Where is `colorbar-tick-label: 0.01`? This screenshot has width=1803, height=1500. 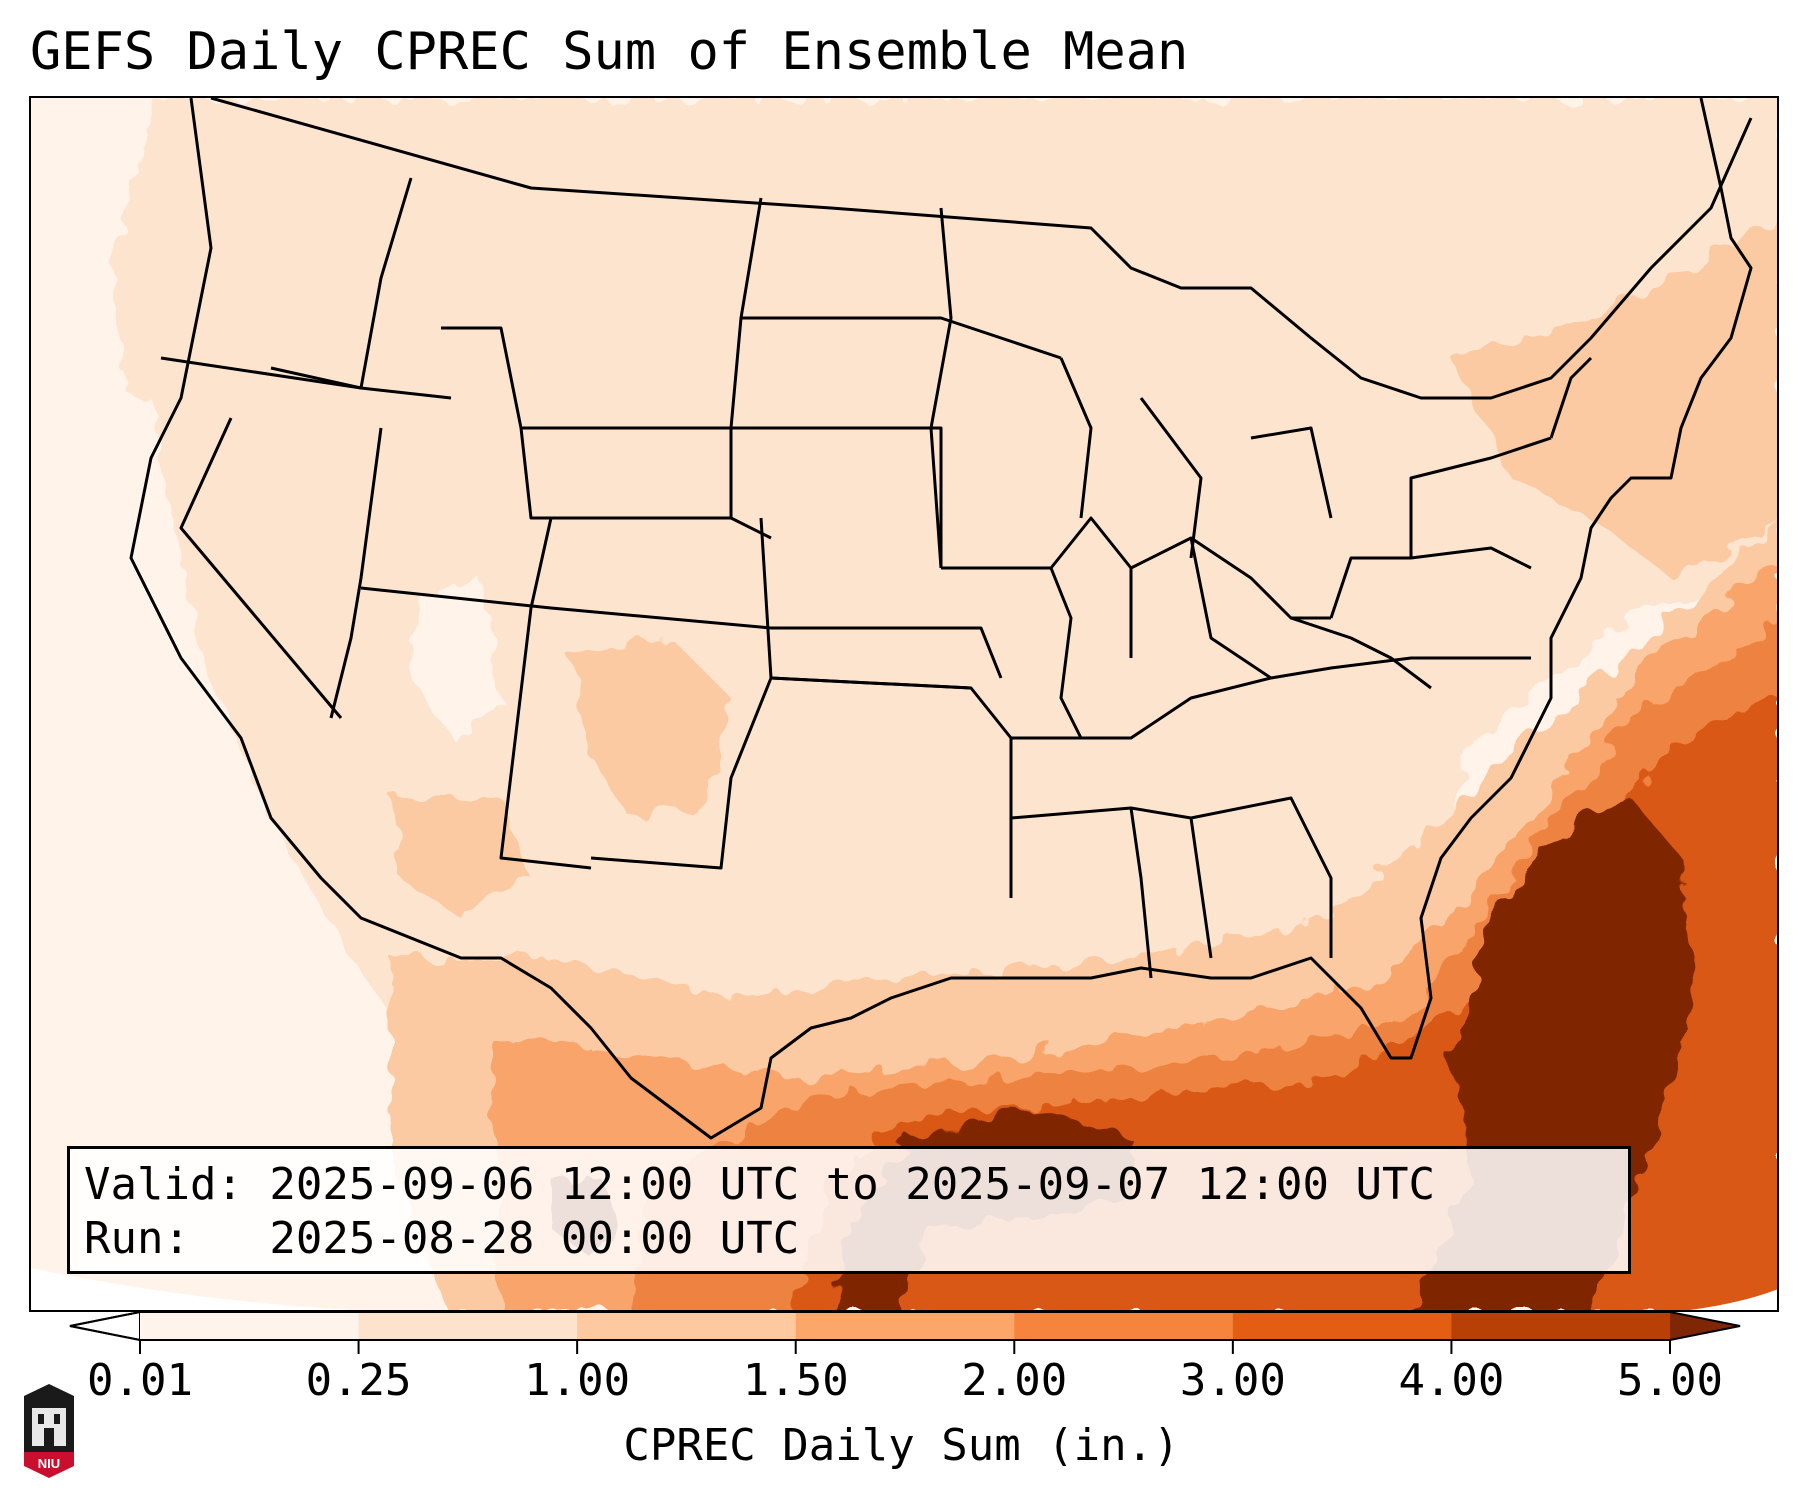
colorbar-tick-label: 0.01 is located at coordinates (140, 1380).